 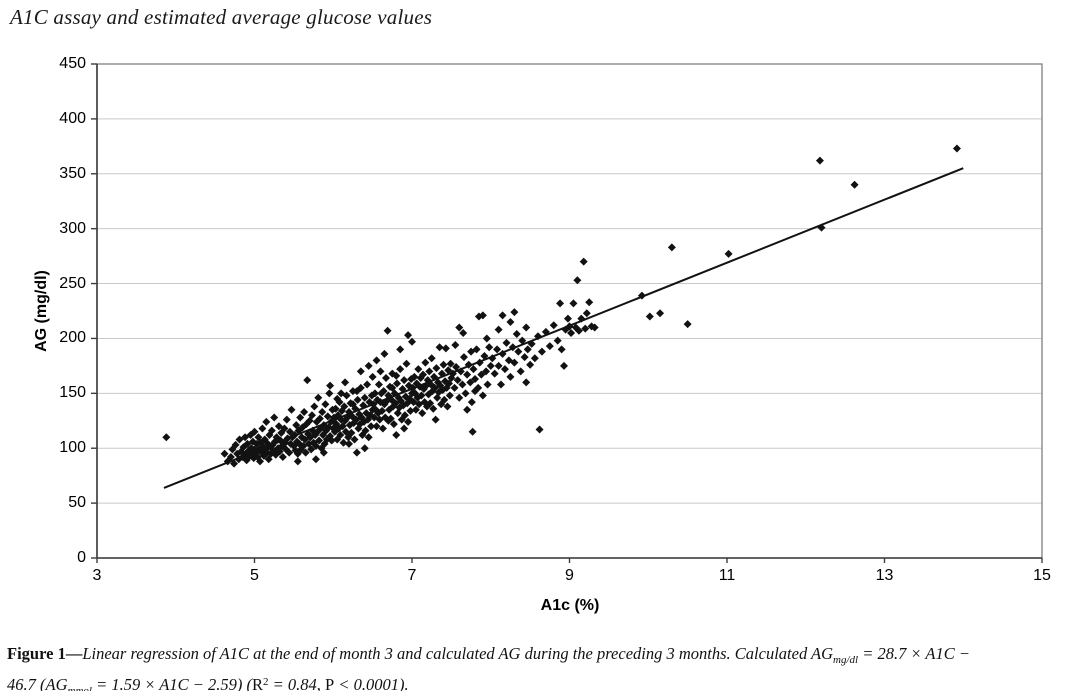 I want to click on y-tick-label: 300, so click(x=72, y=228).